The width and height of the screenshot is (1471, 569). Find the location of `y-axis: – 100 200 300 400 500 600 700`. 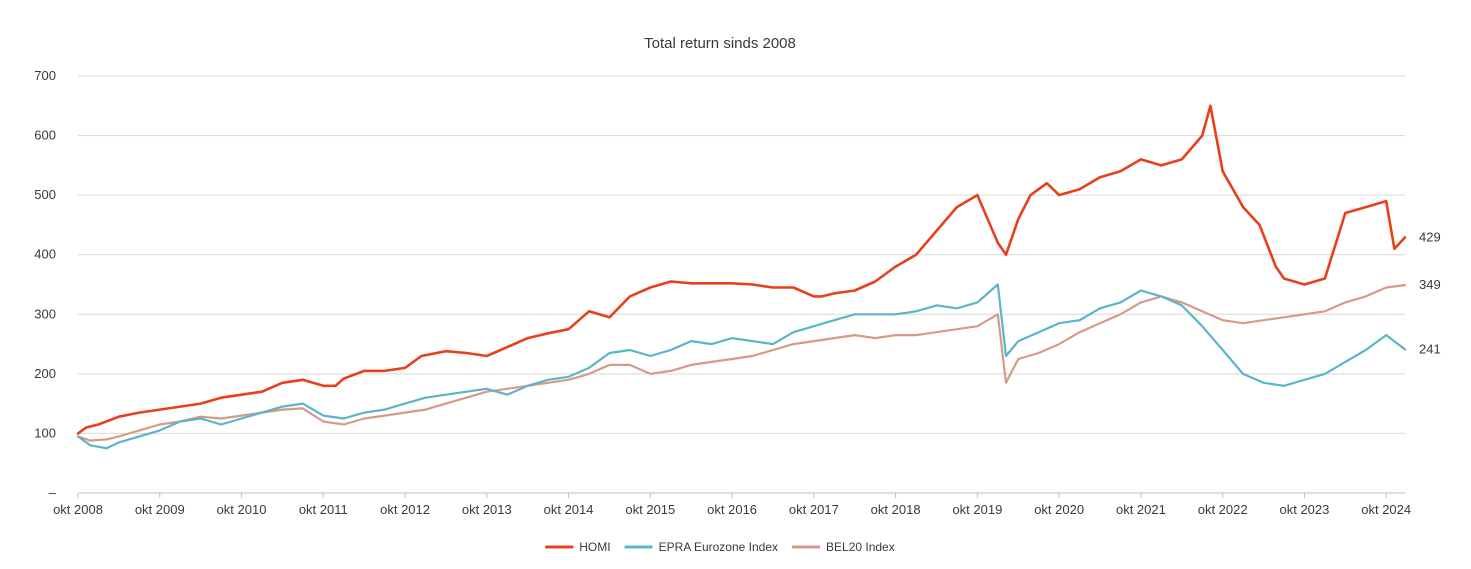

y-axis: – 100 200 300 400 500 600 700 is located at coordinates (45, 284).